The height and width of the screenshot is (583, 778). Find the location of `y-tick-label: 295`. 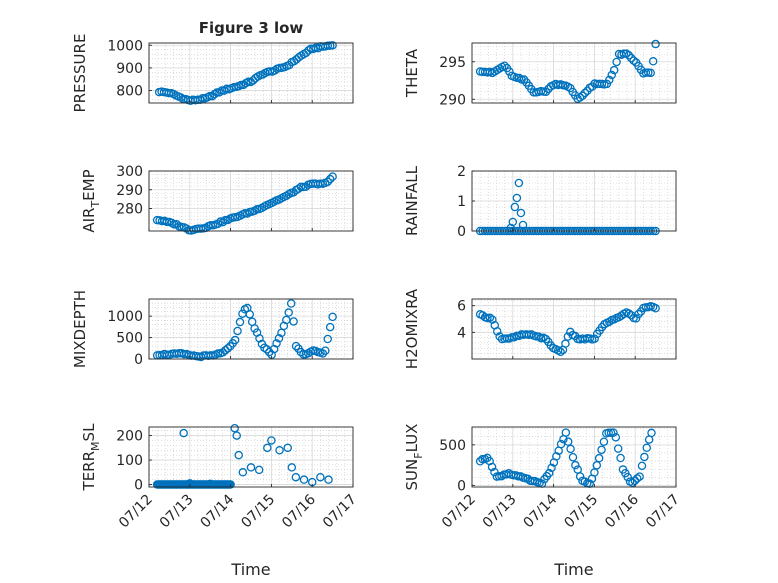

y-tick-label: 295 is located at coordinates (452, 63).